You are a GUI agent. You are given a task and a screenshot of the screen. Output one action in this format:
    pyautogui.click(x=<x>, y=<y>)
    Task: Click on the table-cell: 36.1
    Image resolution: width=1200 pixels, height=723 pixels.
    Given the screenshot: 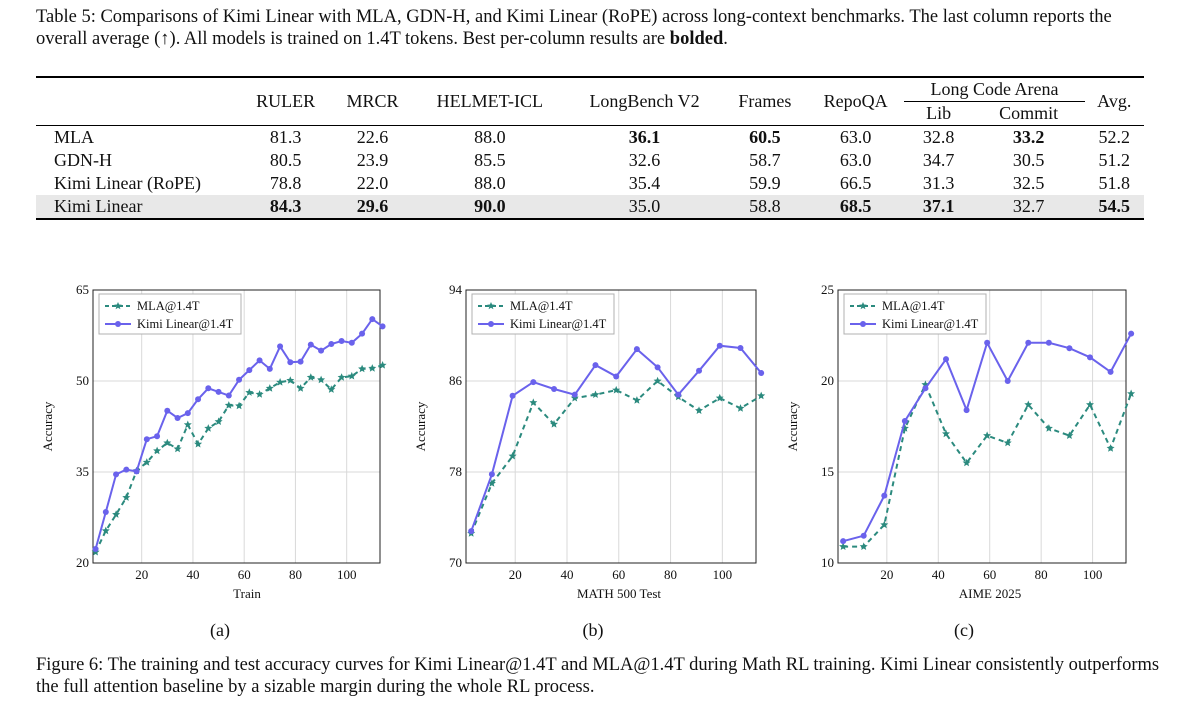 What is the action you would take?
    pyautogui.click(x=644, y=137)
    